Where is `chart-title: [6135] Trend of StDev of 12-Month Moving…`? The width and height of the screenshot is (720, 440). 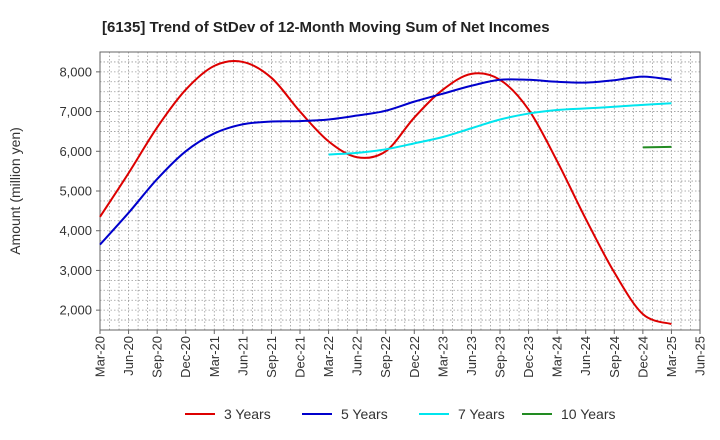 chart-title: [6135] Trend of StDev of 12-Month Moving… is located at coordinates (326, 27).